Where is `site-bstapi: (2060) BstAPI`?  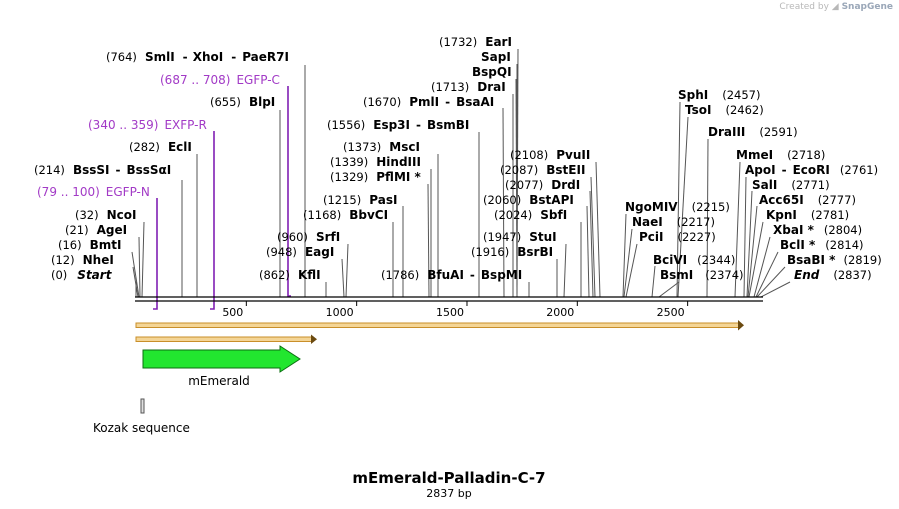
site-bstapi: (2060) BstAPI is located at coordinates (528, 200).